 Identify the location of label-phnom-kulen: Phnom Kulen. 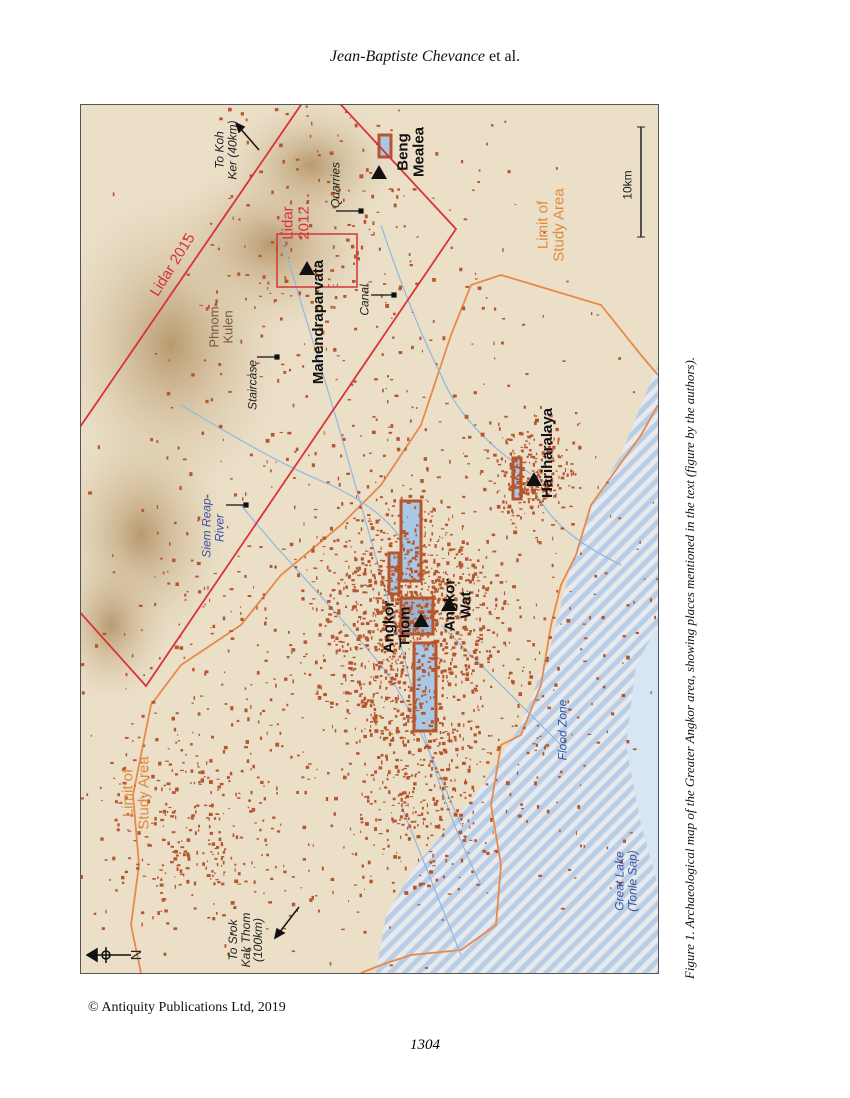
(220, 327).